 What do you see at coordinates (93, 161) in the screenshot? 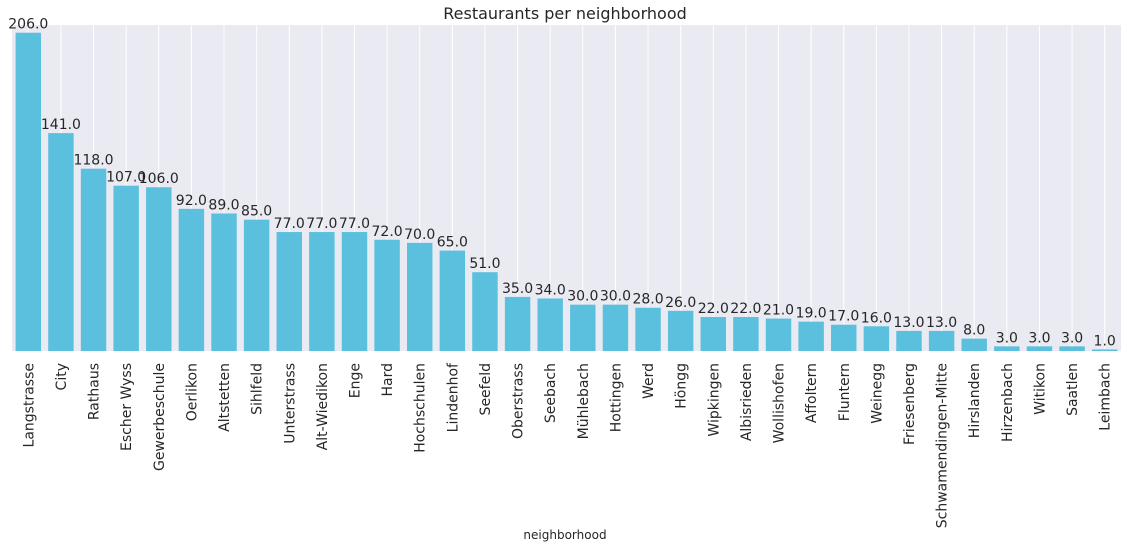
I see `value-label-rathaus: 118.0` at bounding box center [93, 161].